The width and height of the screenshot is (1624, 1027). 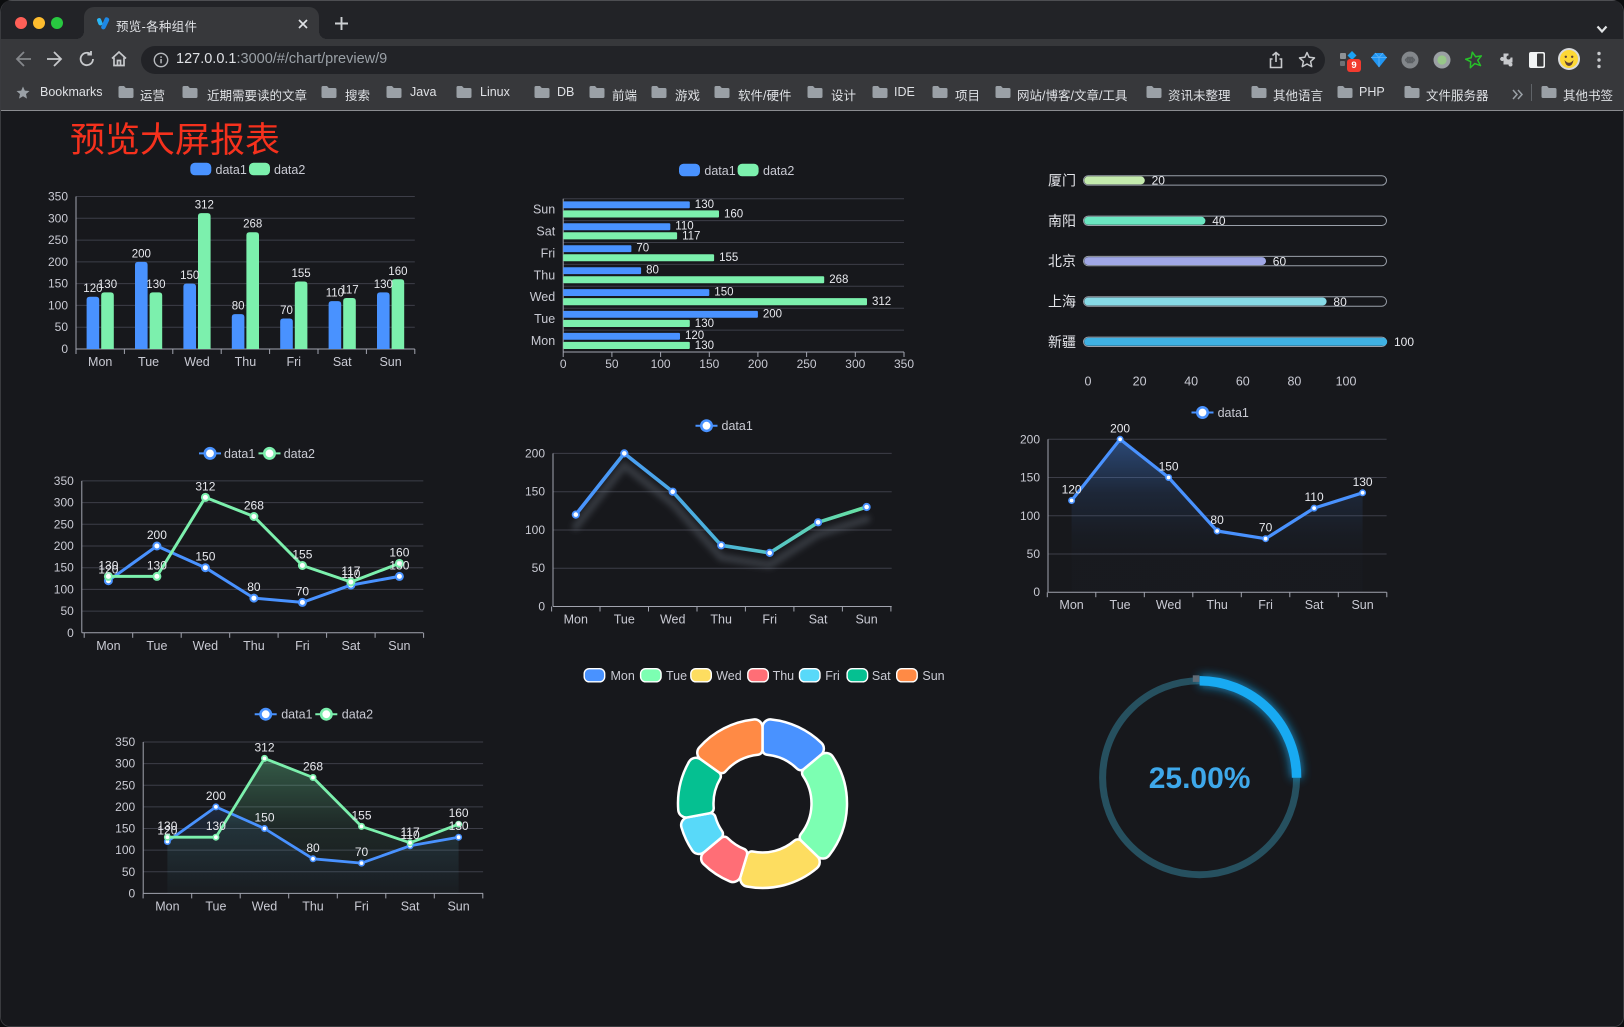 What do you see at coordinates (881, 302) in the screenshot?
I see `svg-text: 312` at bounding box center [881, 302].